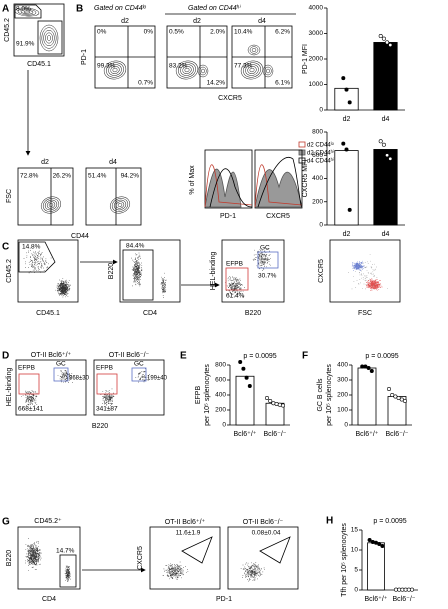 Image resolution: width=448 pixels, height=609 pixels. I want to click on label: 94.2%, so click(130, 176).